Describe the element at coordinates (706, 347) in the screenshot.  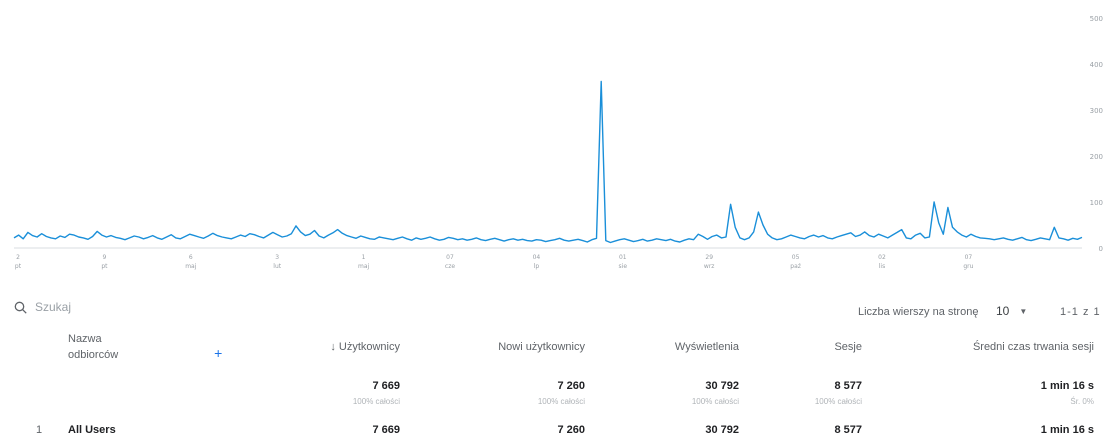
I see `views-header: Wyświetlenia` at that location.